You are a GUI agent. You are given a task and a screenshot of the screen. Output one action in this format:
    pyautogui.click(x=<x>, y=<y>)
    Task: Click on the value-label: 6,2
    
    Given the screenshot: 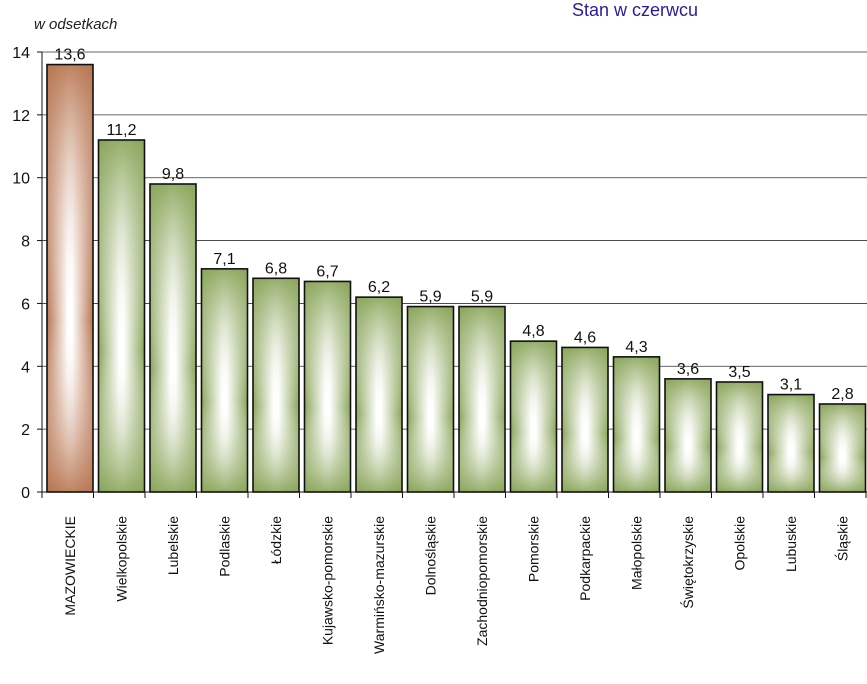 What is the action you would take?
    pyautogui.click(x=379, y=287)
    